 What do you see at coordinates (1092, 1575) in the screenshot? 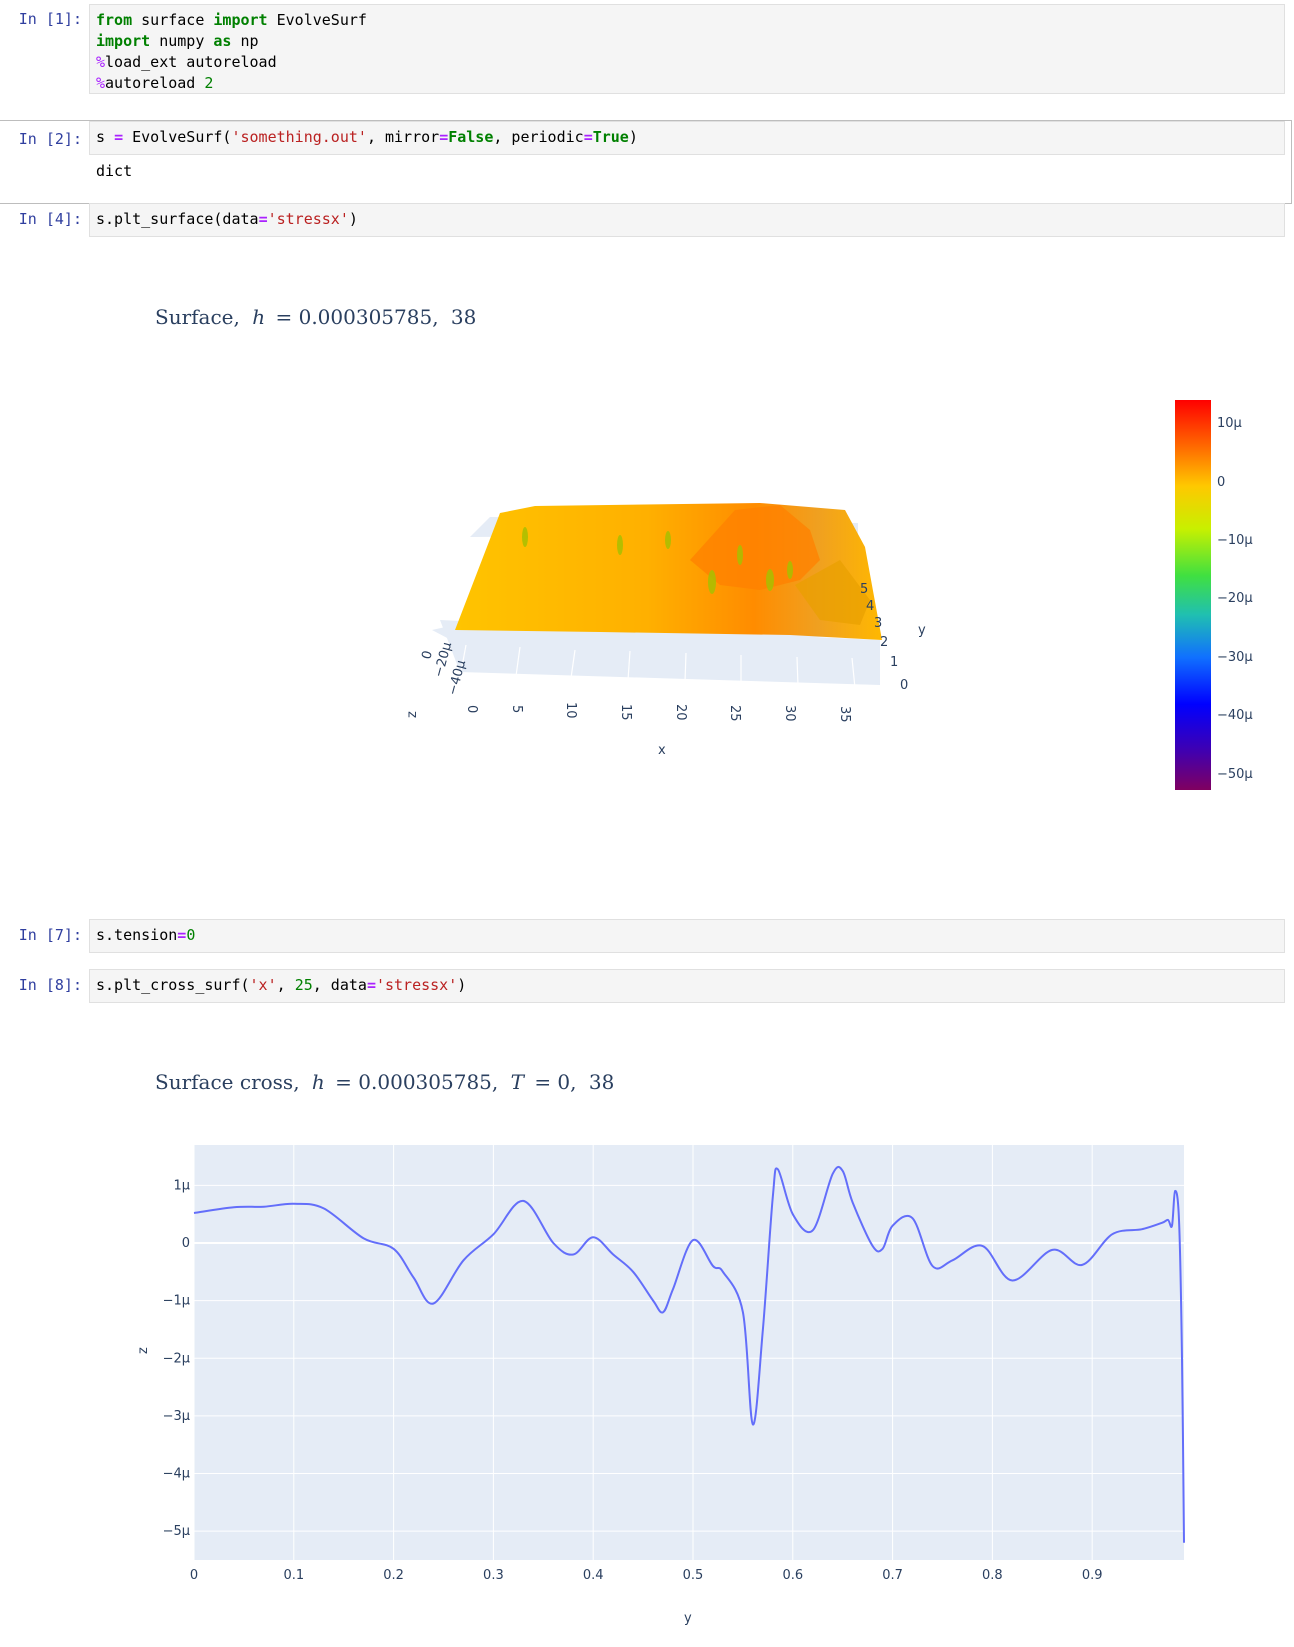
I see `x-tick-label: 0.9` at bounding box center [1092, 1575].